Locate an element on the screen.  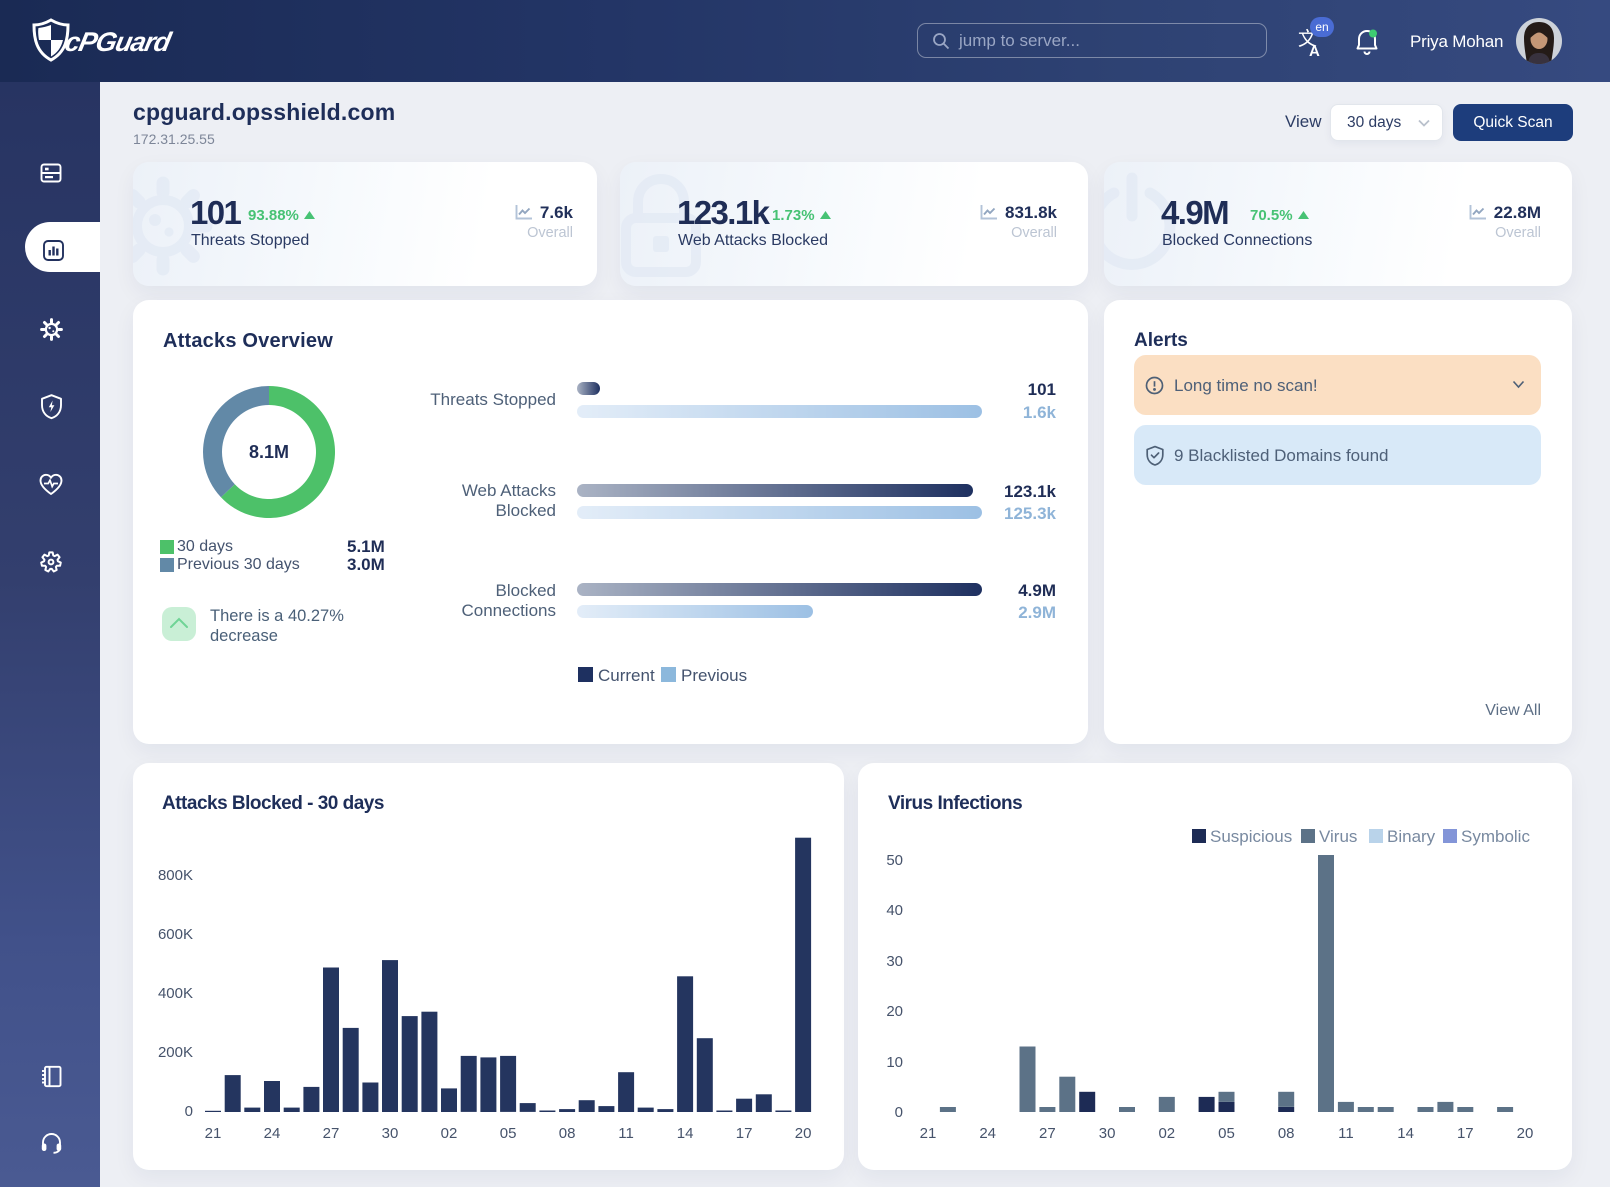
svg-text: 800K is located at coordinates (175, 875).